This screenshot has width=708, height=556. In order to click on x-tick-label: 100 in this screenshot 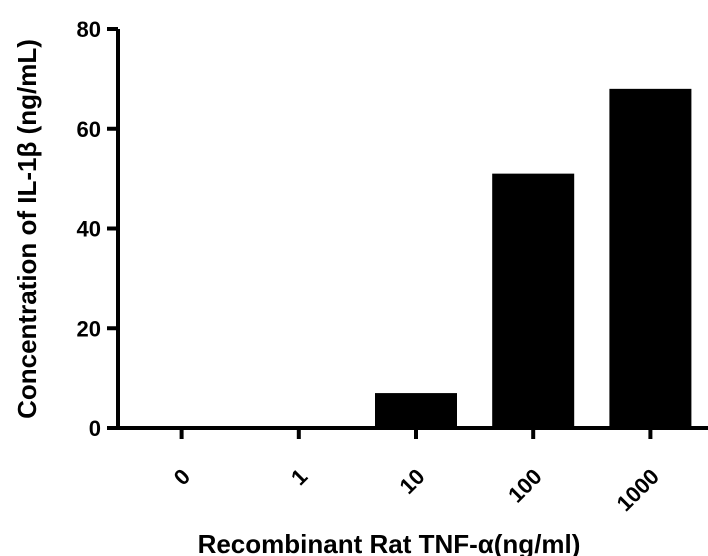, I will do `click(525, 486)`.